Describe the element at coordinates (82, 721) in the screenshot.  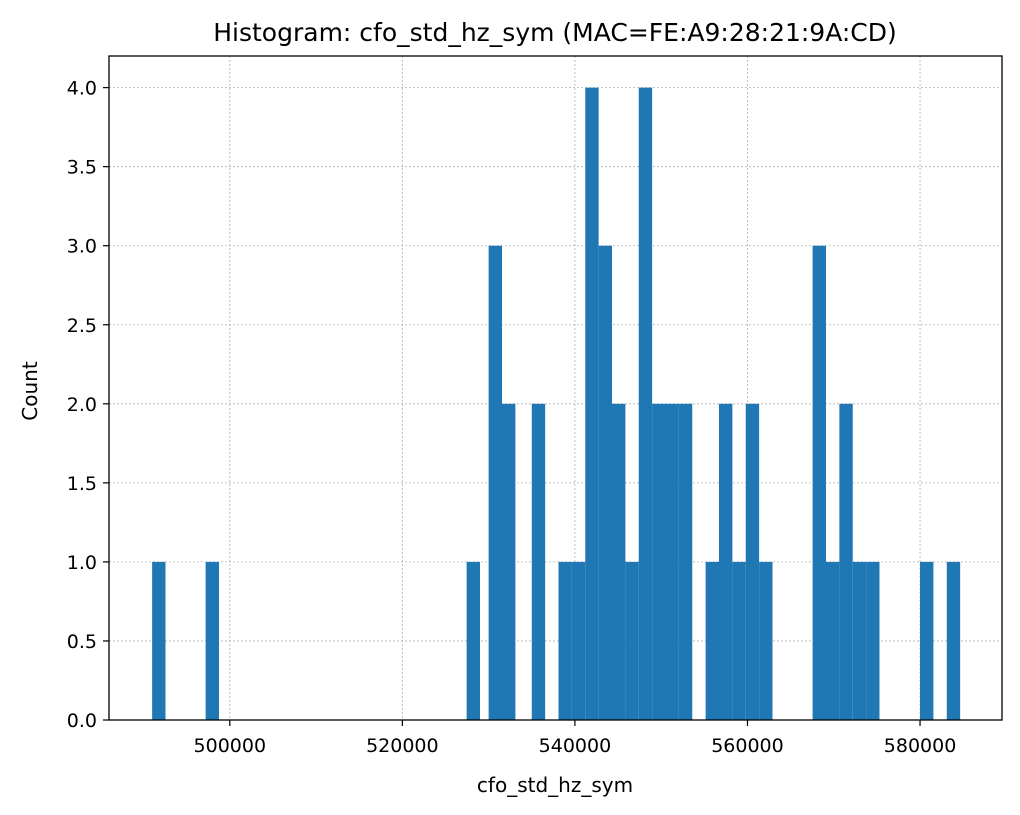
I see `y-tick-label: 0.0` at that location.